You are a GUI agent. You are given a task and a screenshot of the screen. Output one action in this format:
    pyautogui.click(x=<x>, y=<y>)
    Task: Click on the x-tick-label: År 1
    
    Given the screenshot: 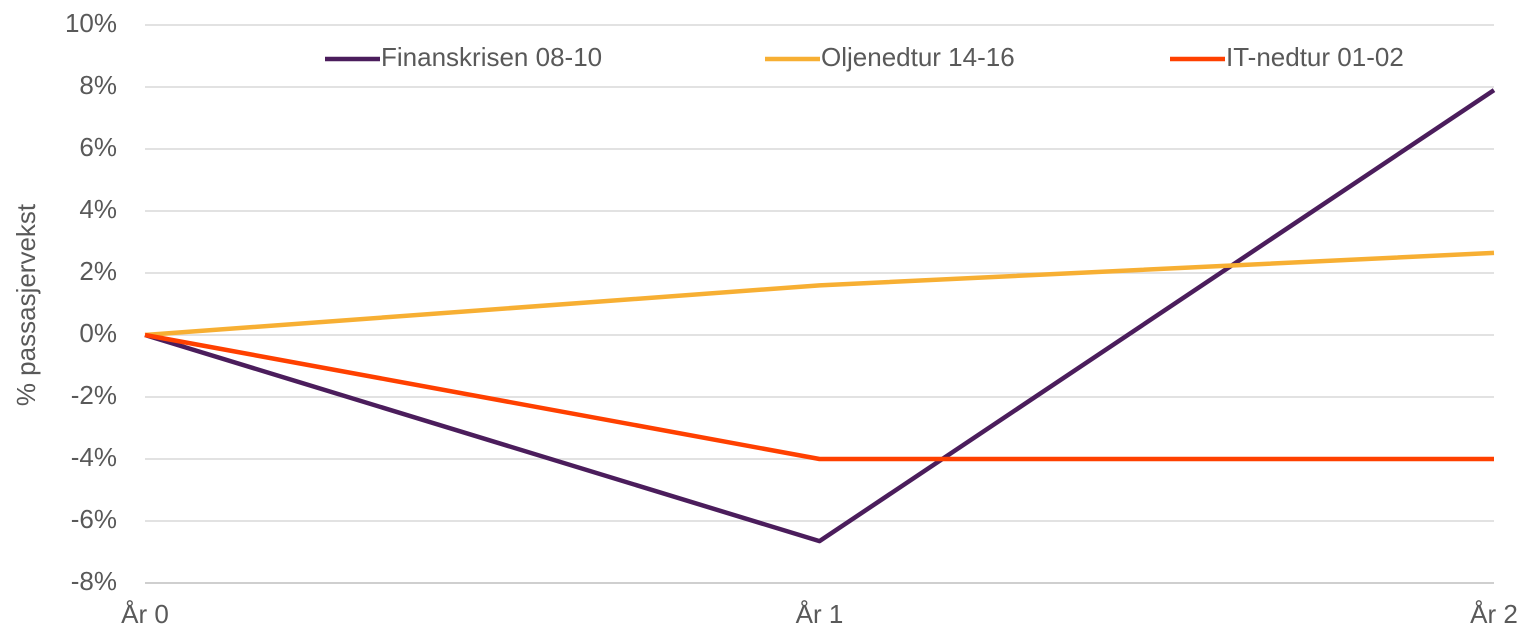 What is the action you would take?
    pyautogui.click(x=820, y=614)
    